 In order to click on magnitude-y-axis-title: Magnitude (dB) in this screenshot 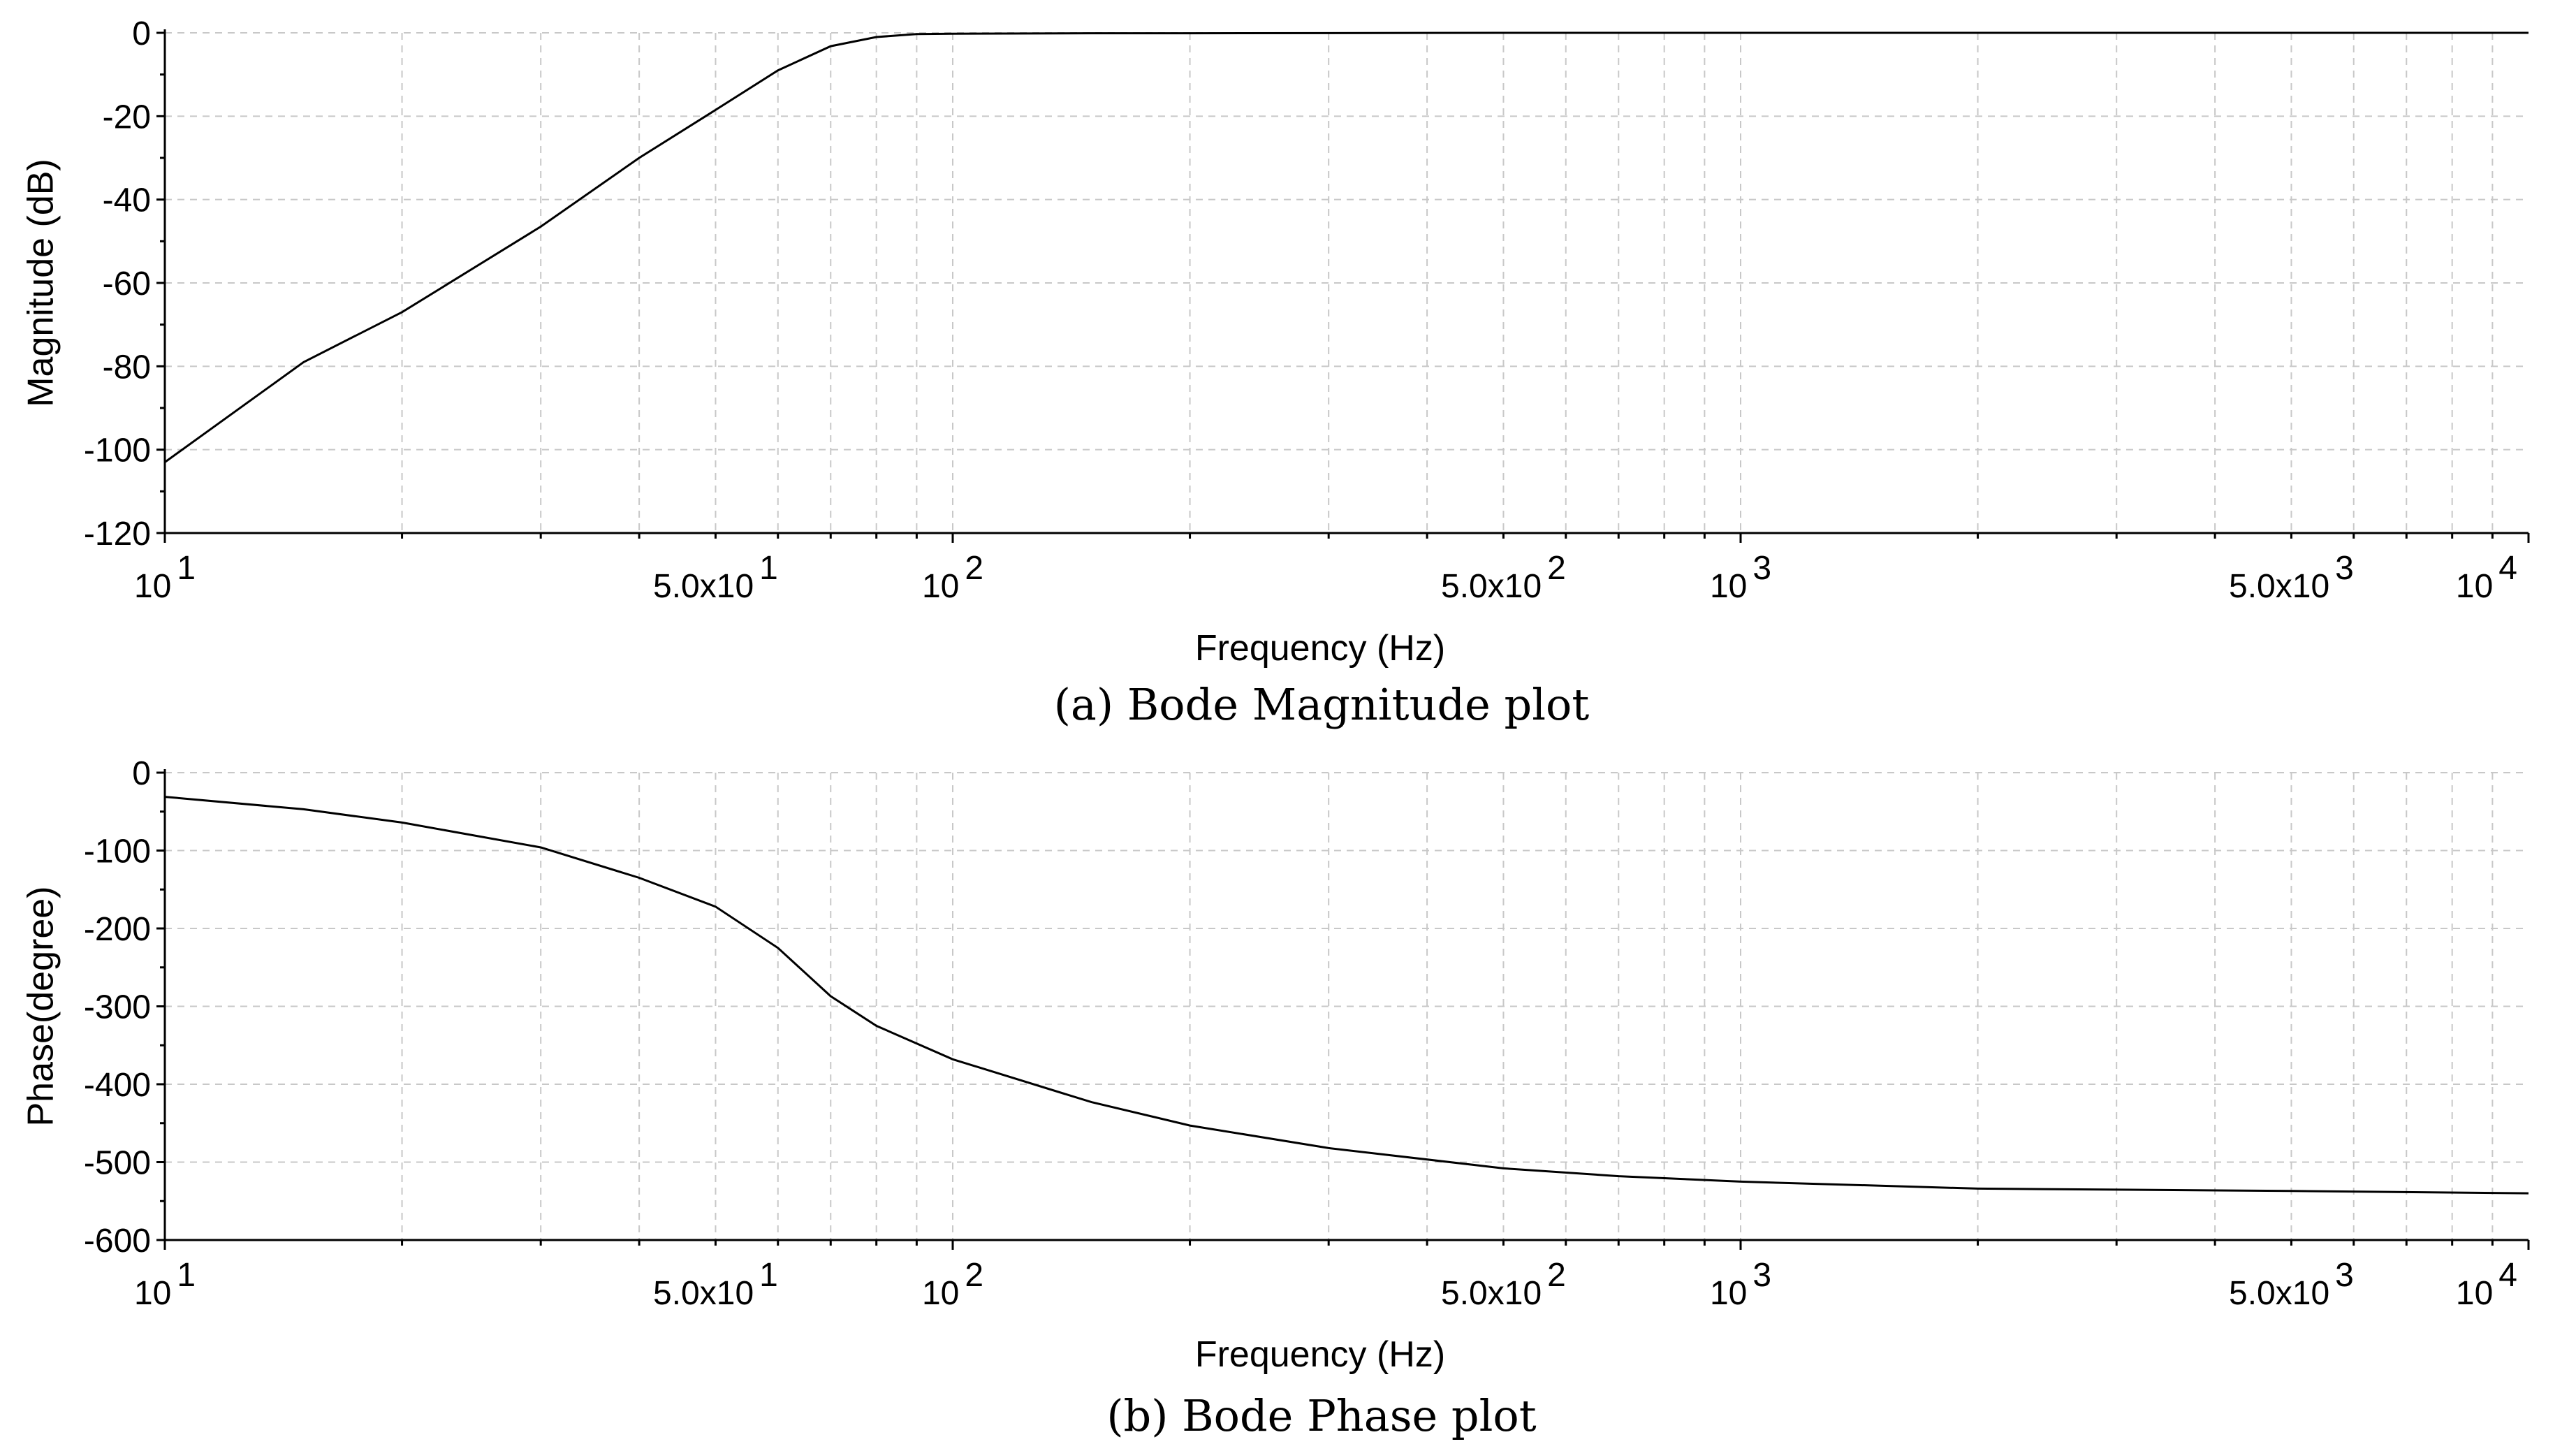, I will do `click(41, 283)`.